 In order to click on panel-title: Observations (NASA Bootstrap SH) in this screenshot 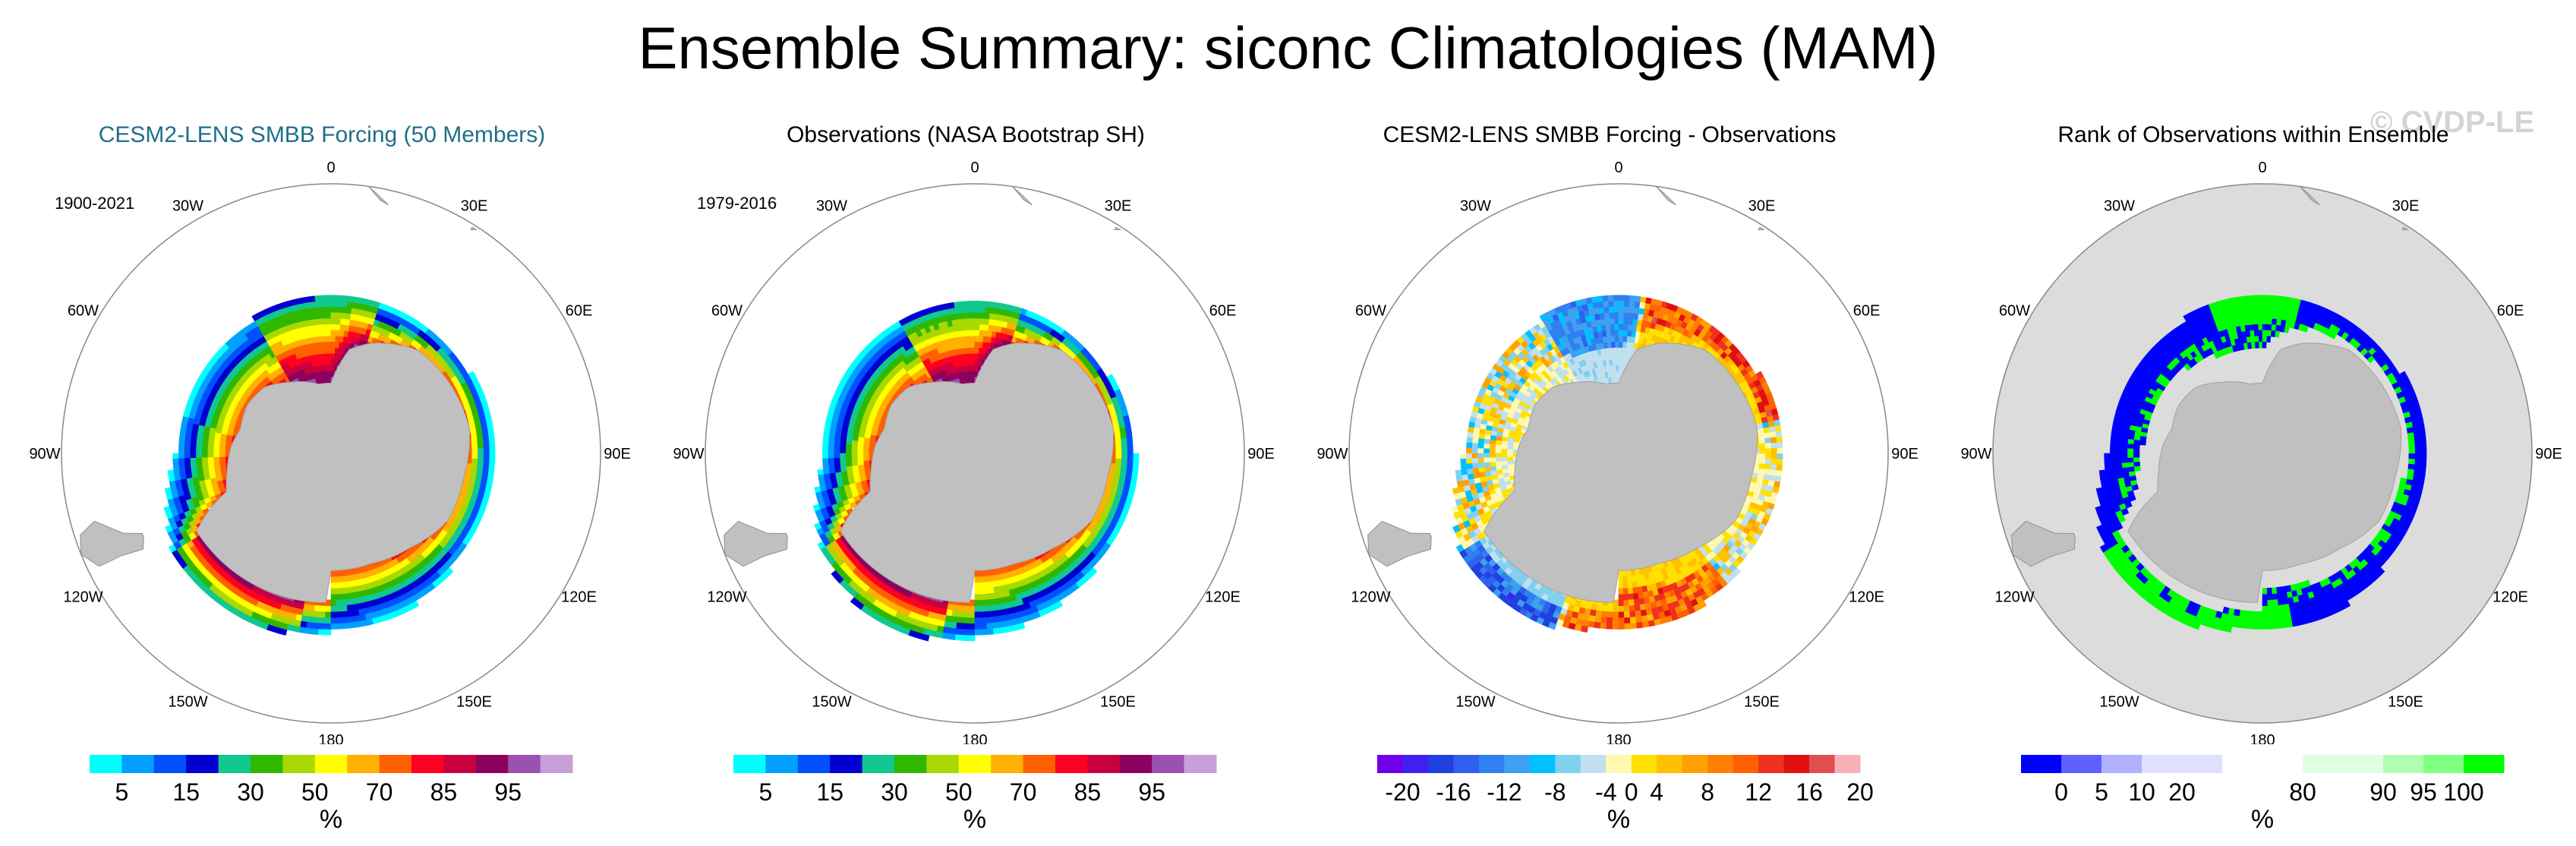, I will do `click(966, 134)`.